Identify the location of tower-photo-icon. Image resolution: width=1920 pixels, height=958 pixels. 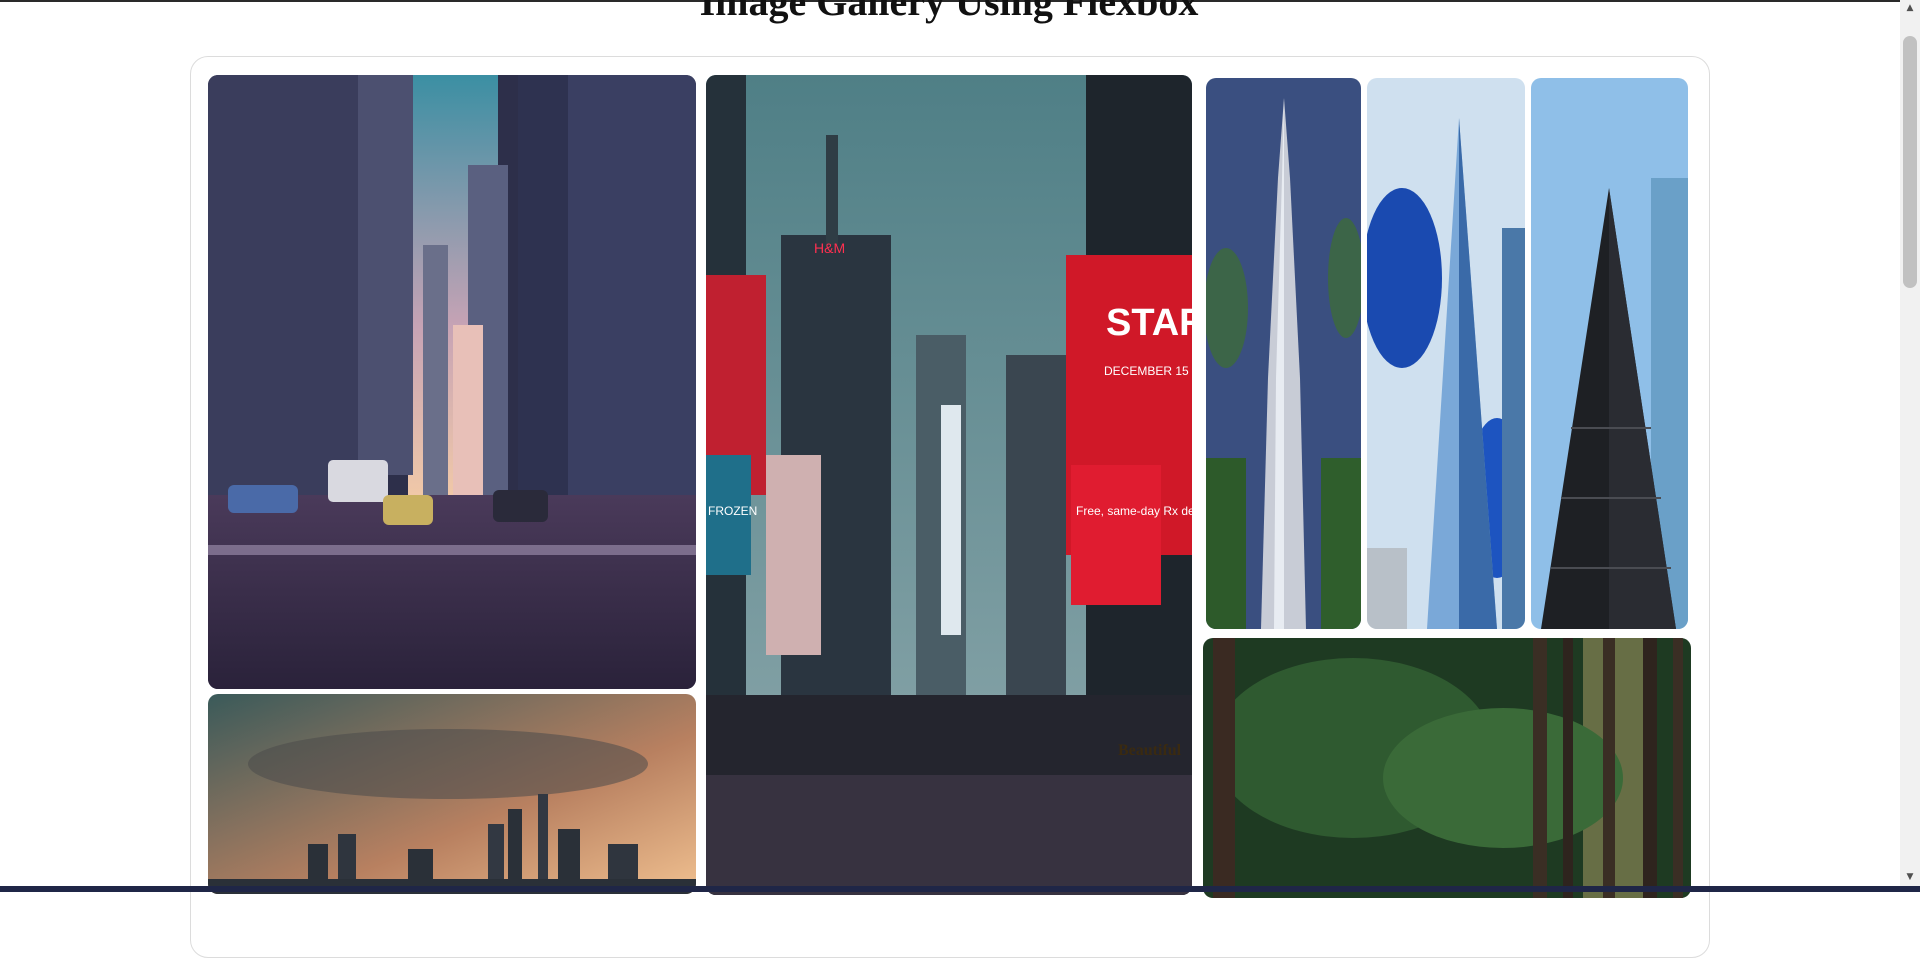
(1283, 353).